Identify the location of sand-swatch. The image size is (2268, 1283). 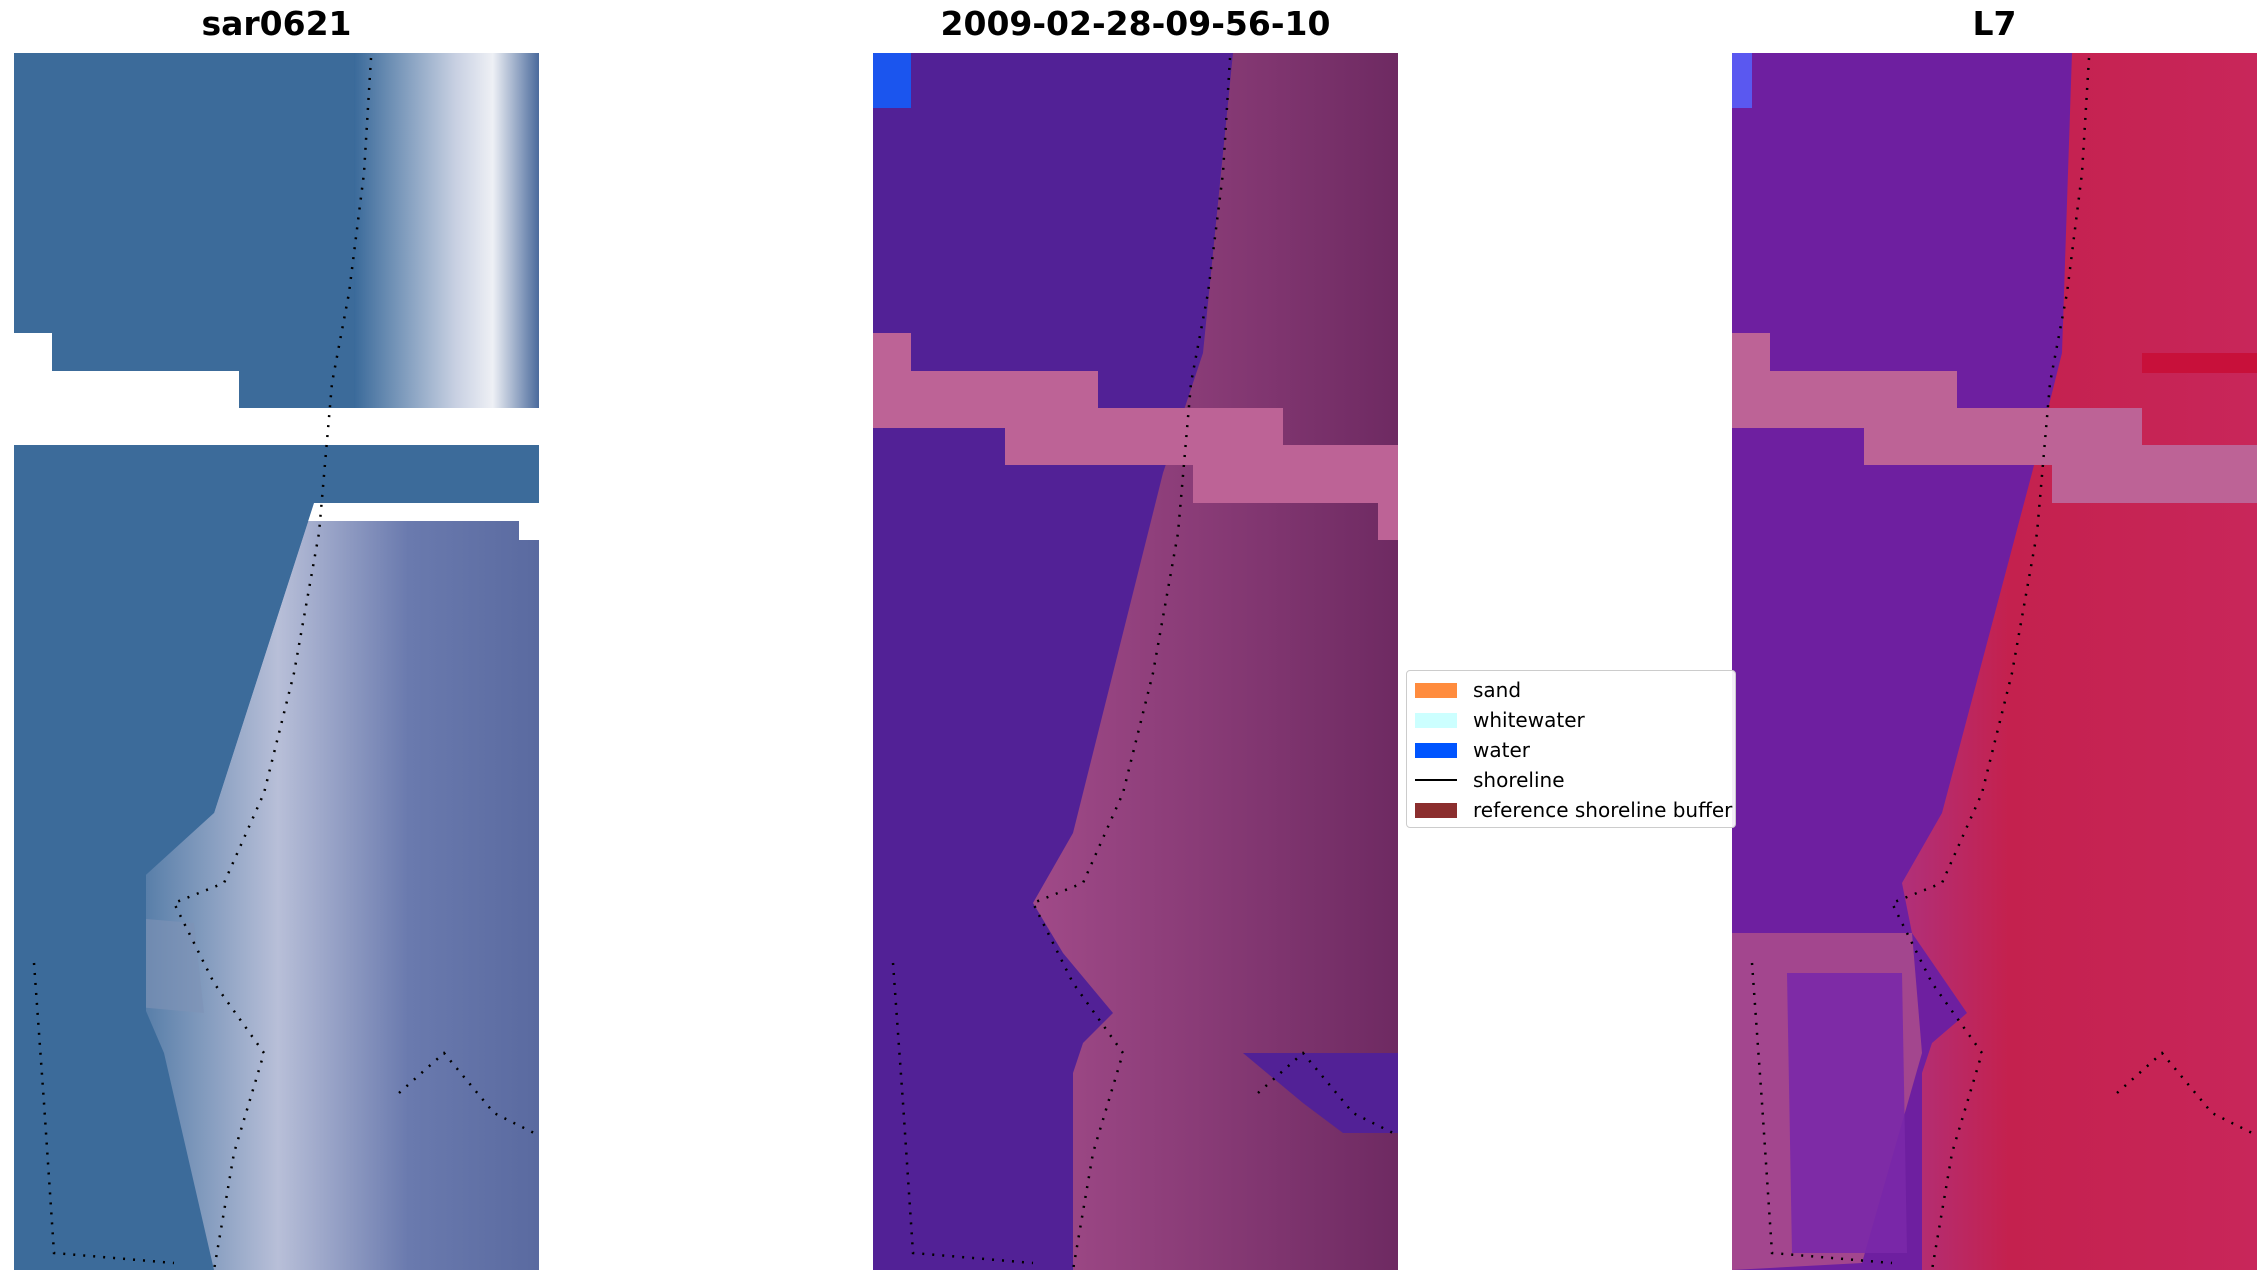
(1436, 690).